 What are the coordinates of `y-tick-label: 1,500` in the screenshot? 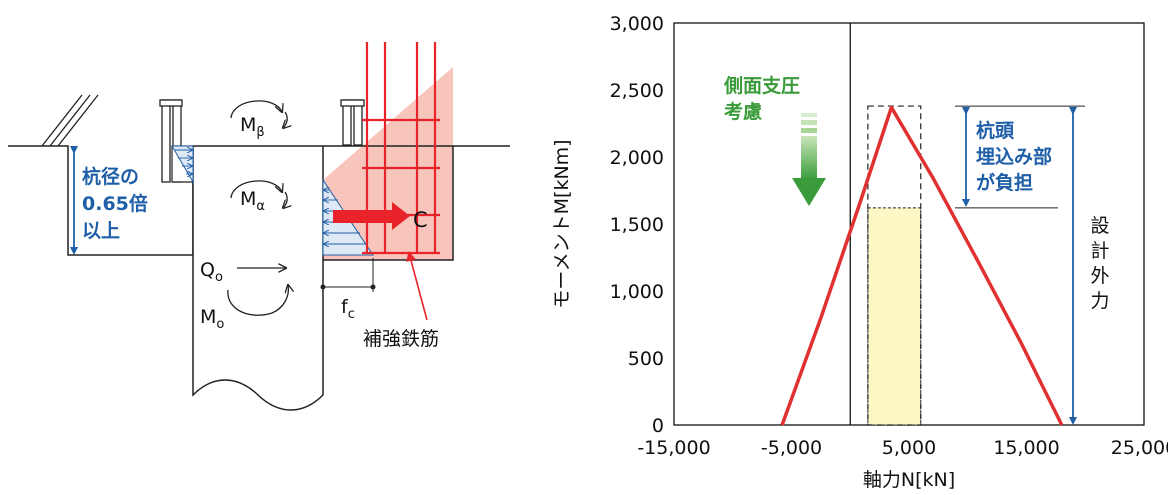 It's located at (637, 225).